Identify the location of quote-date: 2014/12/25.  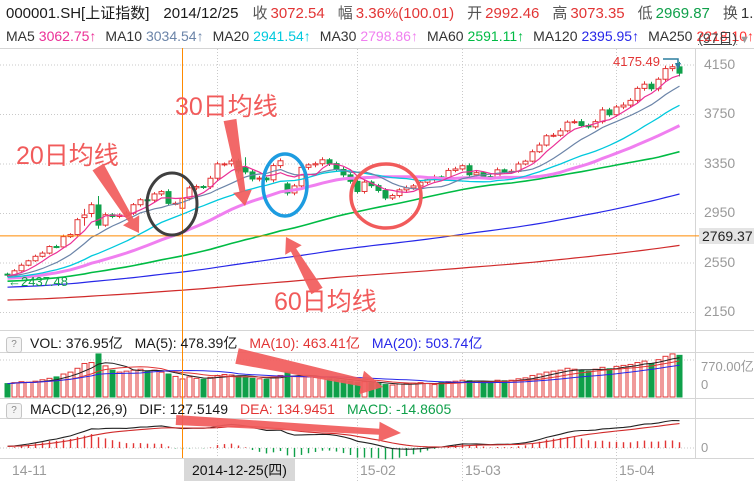
(201, 13).